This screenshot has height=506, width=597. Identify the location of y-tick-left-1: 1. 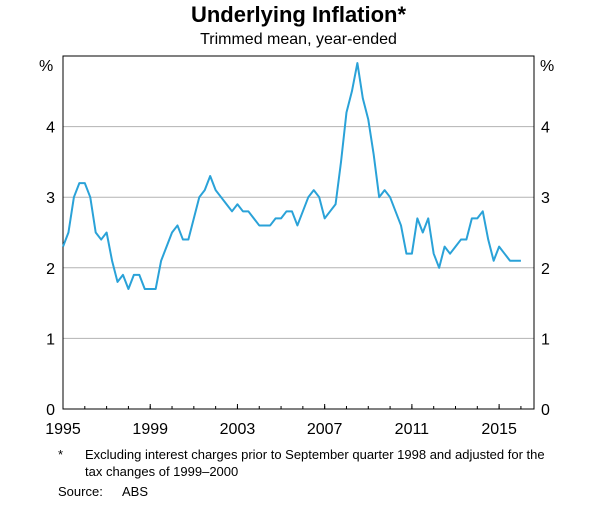
(50, 339).